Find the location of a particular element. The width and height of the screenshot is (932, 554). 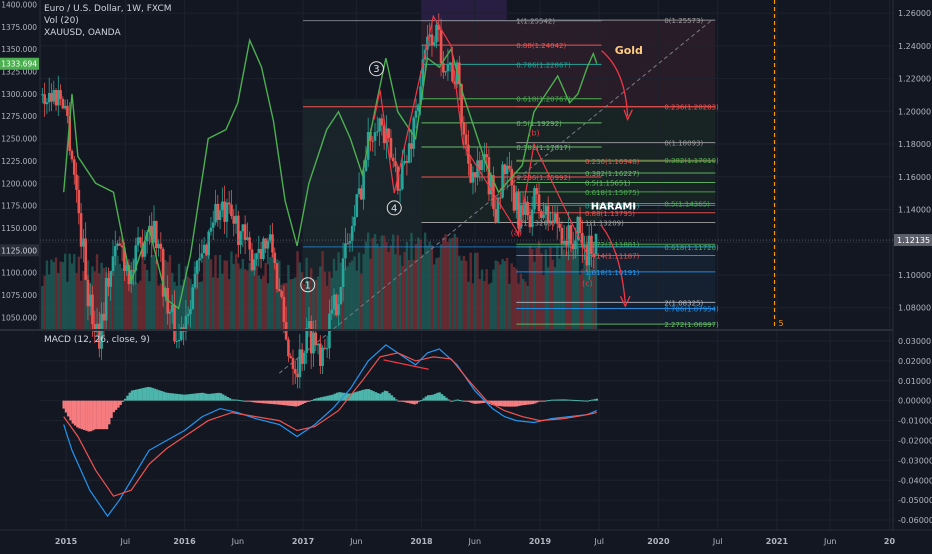

gold-arrow is located at coordinates (615, 83).